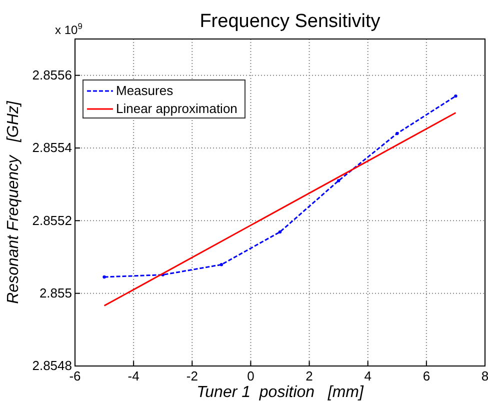  Describe the element at coordinates (69, 29) in the screenshot. I see `text: x 10$^{9}$` at that location.